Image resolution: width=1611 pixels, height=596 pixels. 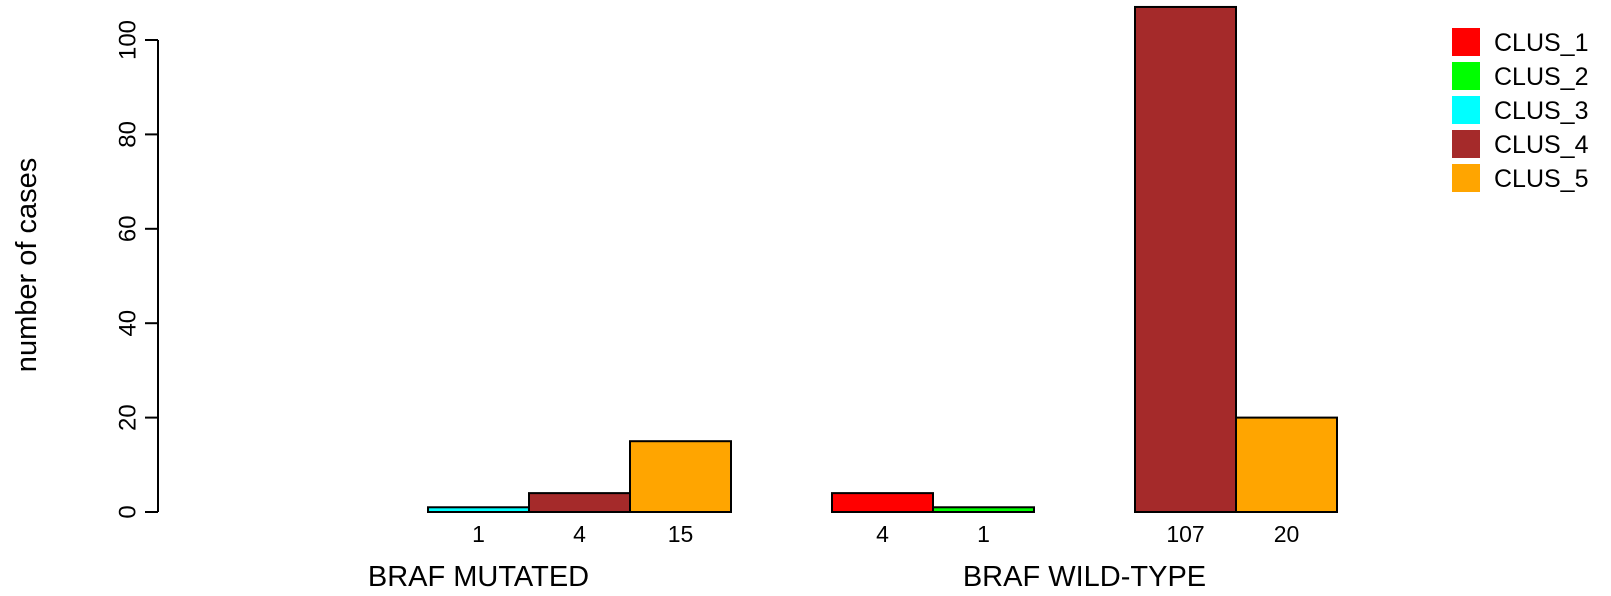 I want to click on y-tick-label: 0, so click(x=127, y=511).